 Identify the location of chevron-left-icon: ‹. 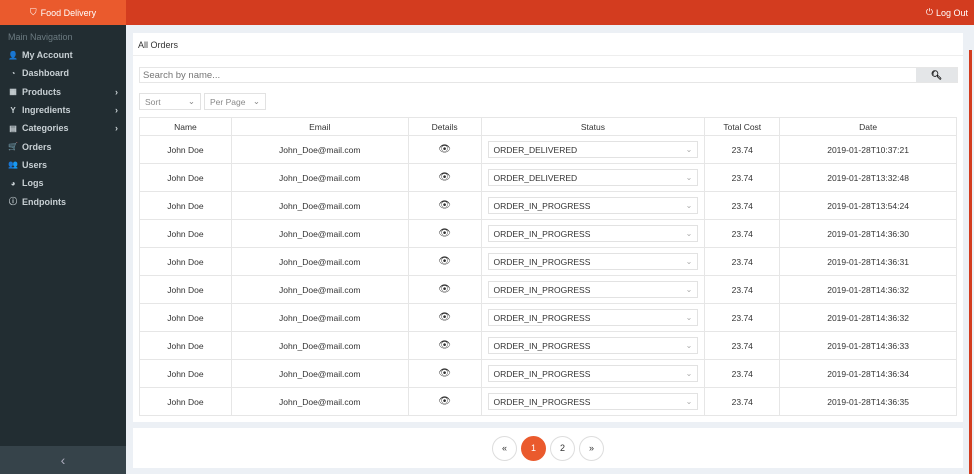
(63, 460).